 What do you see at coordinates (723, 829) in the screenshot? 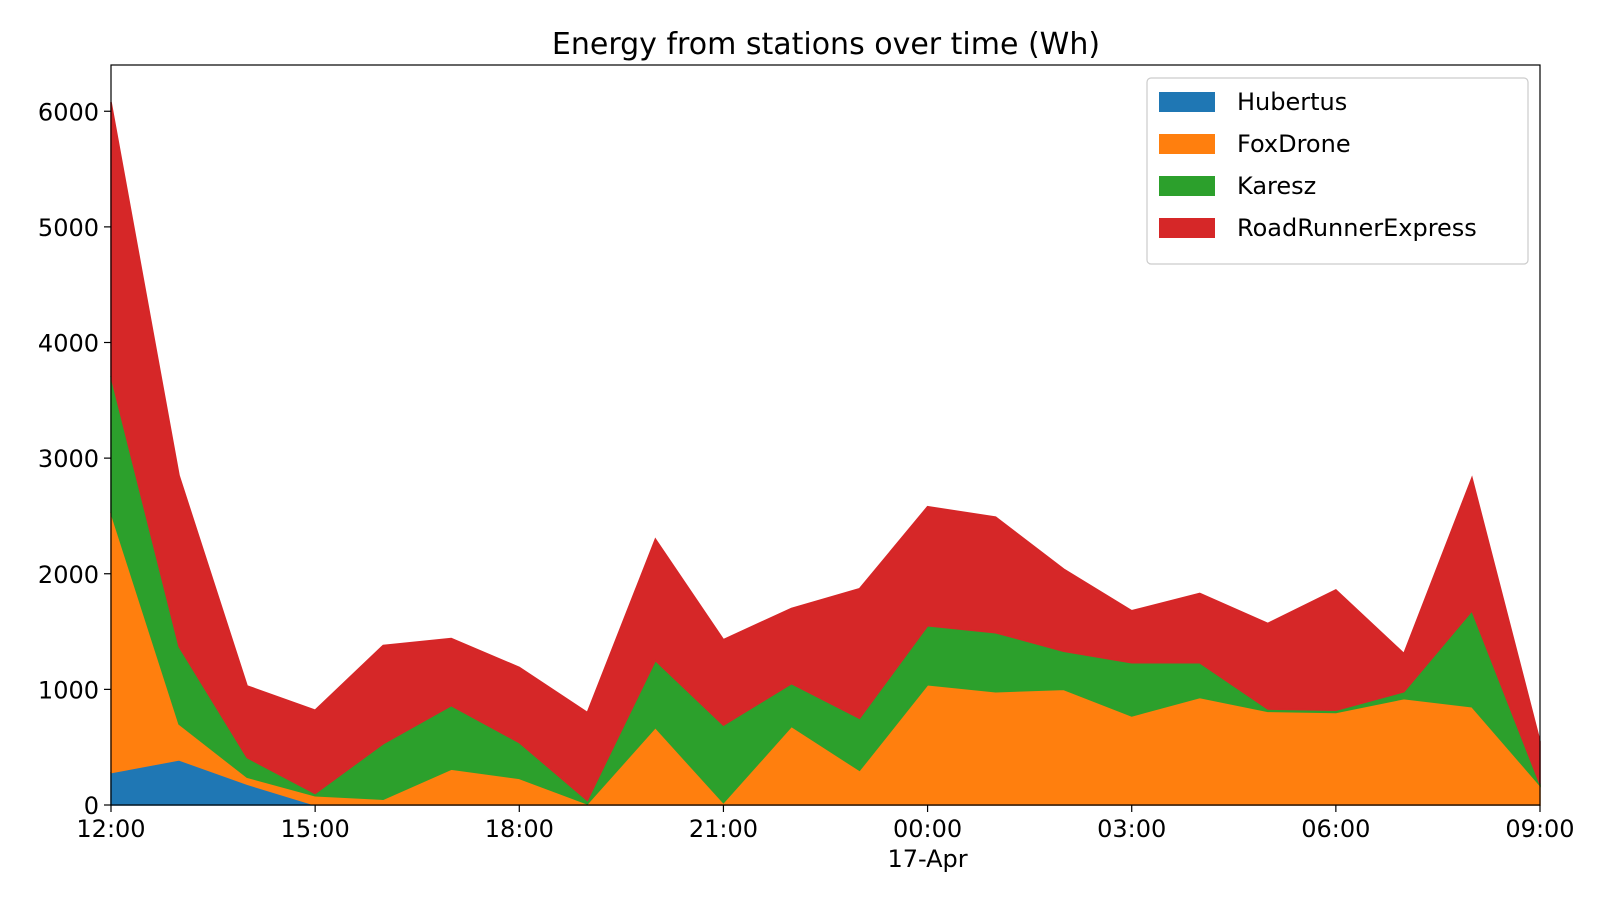
I see `x-tick-label: 21:00` at bounding box center [723, 829].